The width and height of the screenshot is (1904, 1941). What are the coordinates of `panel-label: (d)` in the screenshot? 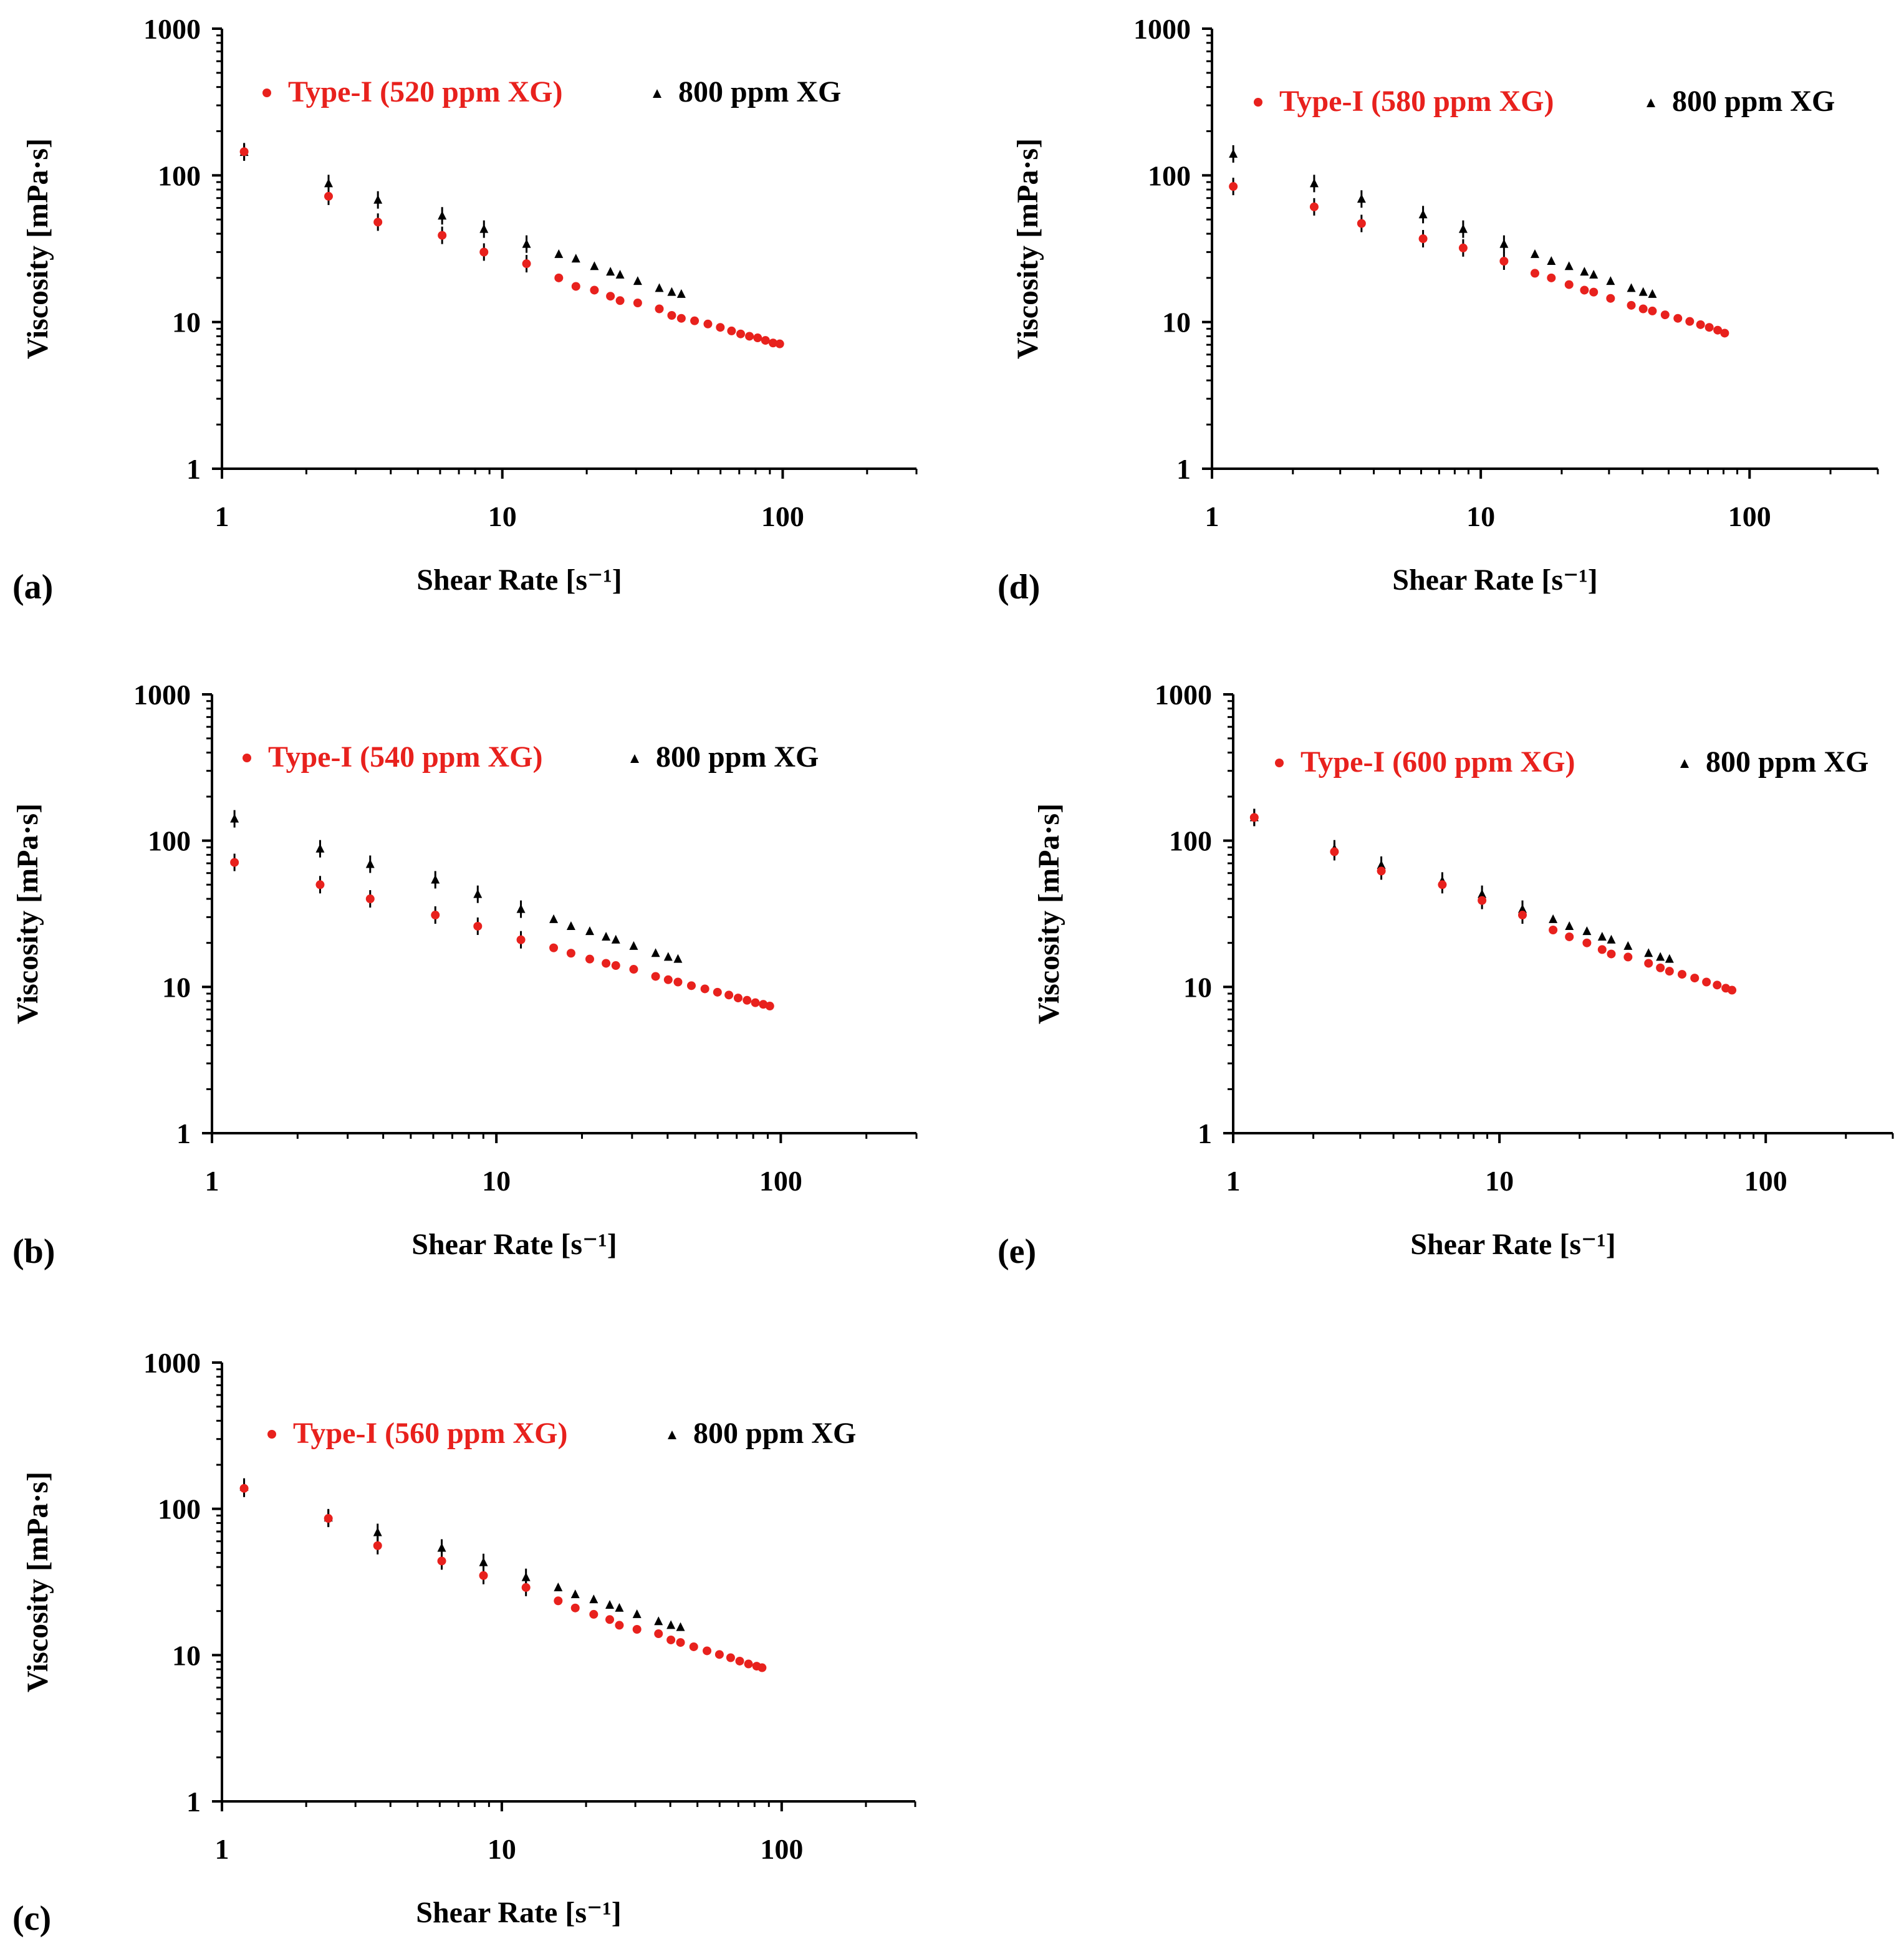 It's located at (1019, 587).